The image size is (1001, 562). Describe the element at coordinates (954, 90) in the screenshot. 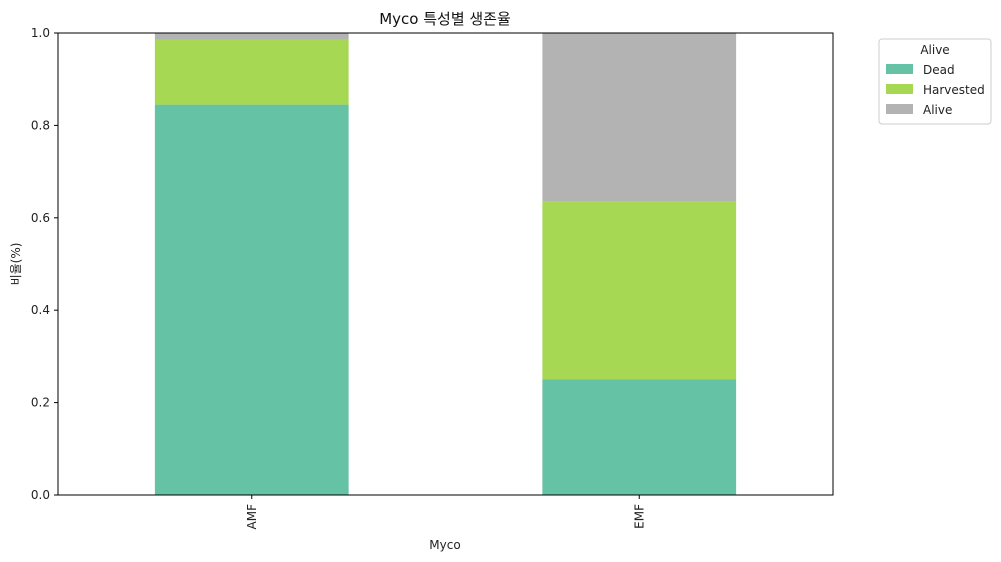

I see `legend-label-harvested: Harvested` at that location.